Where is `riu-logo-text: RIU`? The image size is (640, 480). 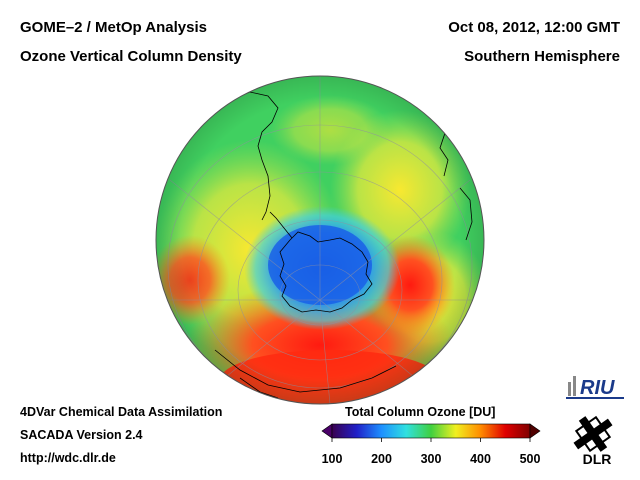 riu-logo-text: RIU is located at coordinates (597, 388).